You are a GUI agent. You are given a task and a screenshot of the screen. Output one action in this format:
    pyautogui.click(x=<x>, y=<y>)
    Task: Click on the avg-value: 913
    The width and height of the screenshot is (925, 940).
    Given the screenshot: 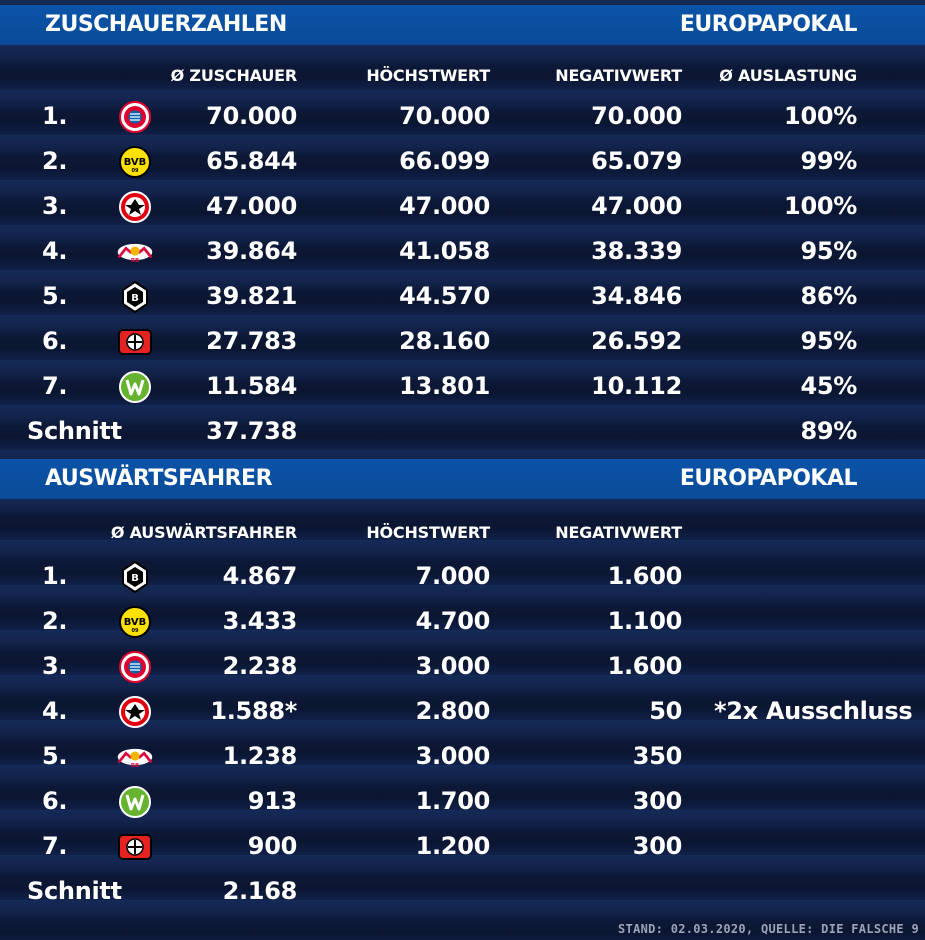 What is the action you would take?
    pyautogui.click(x=272, y=801)
    